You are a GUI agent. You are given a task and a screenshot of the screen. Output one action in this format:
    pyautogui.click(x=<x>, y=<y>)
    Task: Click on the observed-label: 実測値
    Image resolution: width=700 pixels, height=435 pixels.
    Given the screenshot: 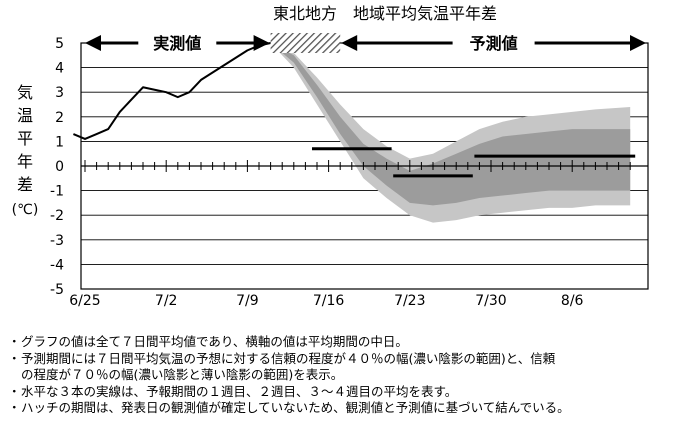 What is the action you would take?
    pyautogui.click(x=177, y=43)
    